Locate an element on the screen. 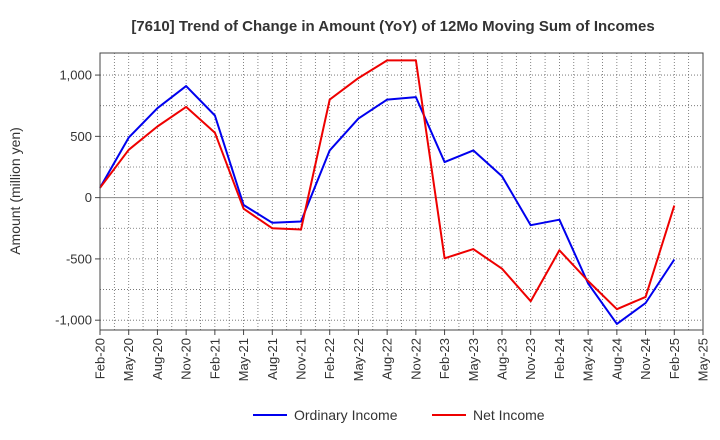 This screenshot has height=440, width=720. x-tick-label: Nov-23 is located at coordinates (530, 359).